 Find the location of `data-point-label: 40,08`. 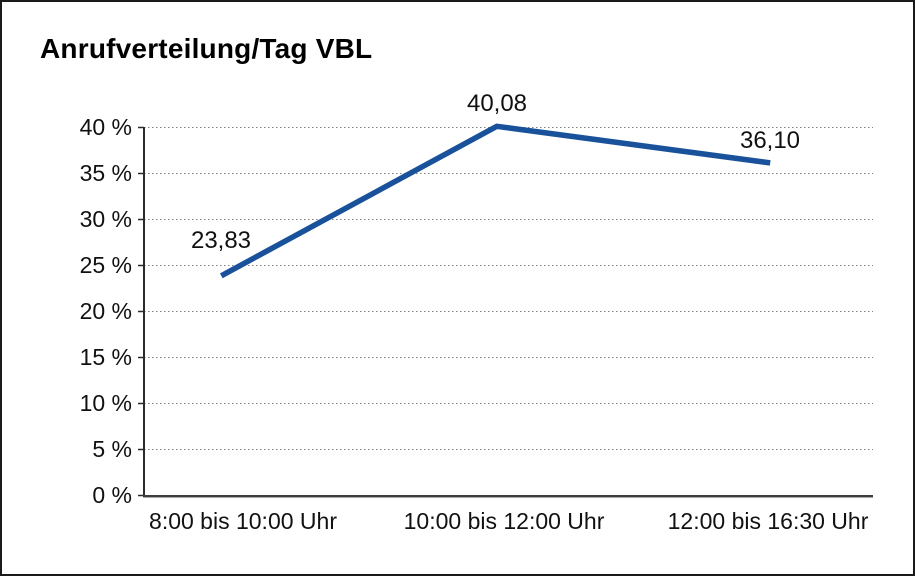

data-point-label: 40,08 is located at coordinates (497, 103).